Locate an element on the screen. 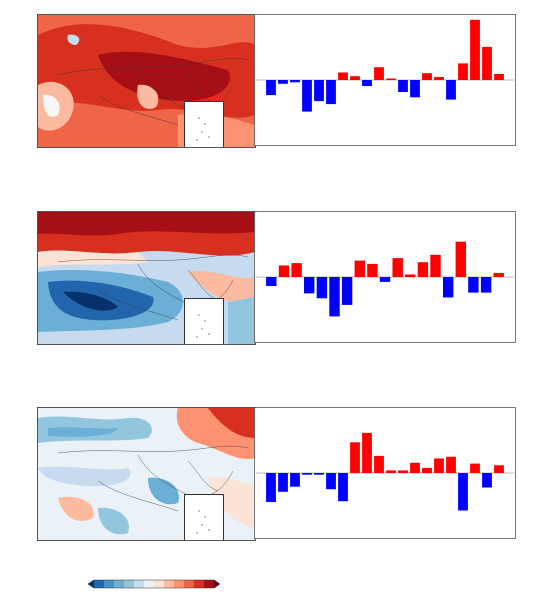 This screenshot has width=540, height=600. colorbar-min-arrow is located at coordinates (91, 584).